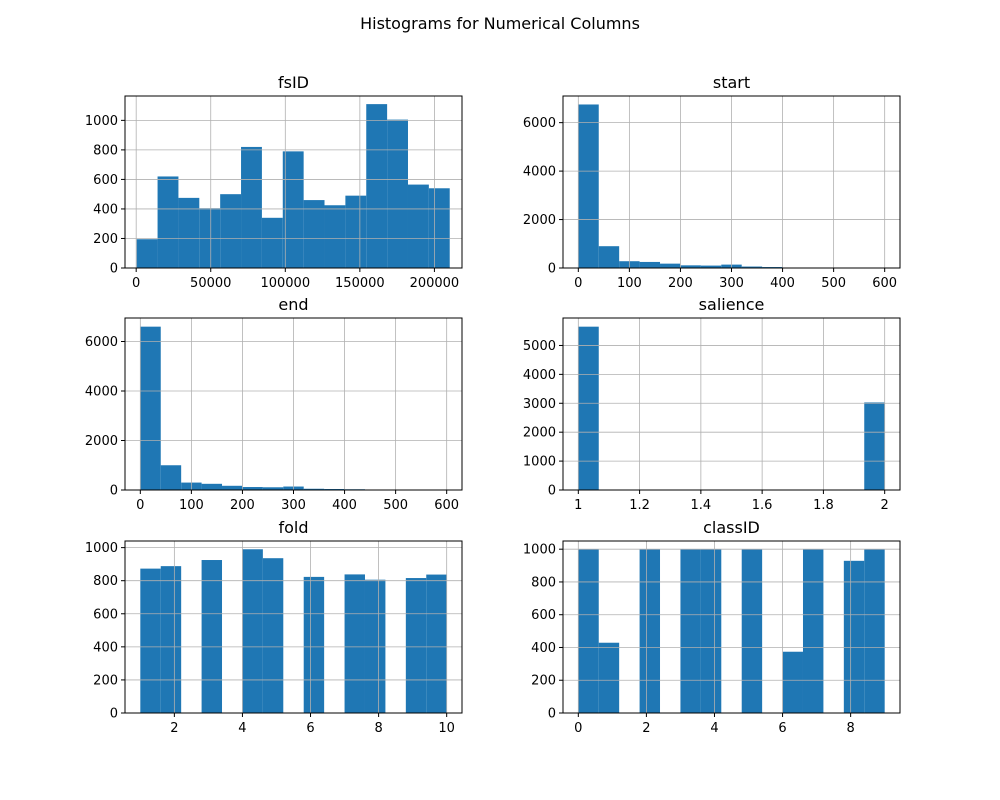 The width and height of the screenshot is (1000, 800). I want to click on x-tick-label: 6, so click(782, 728).